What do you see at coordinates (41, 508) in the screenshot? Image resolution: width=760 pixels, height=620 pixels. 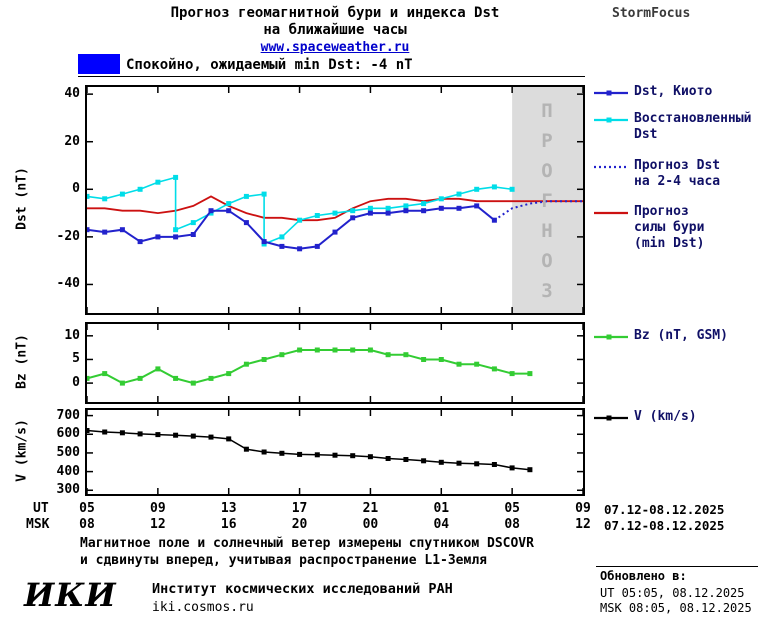 I see `xaxis-ut-row-label: UT` at bounding box center [41, 508].